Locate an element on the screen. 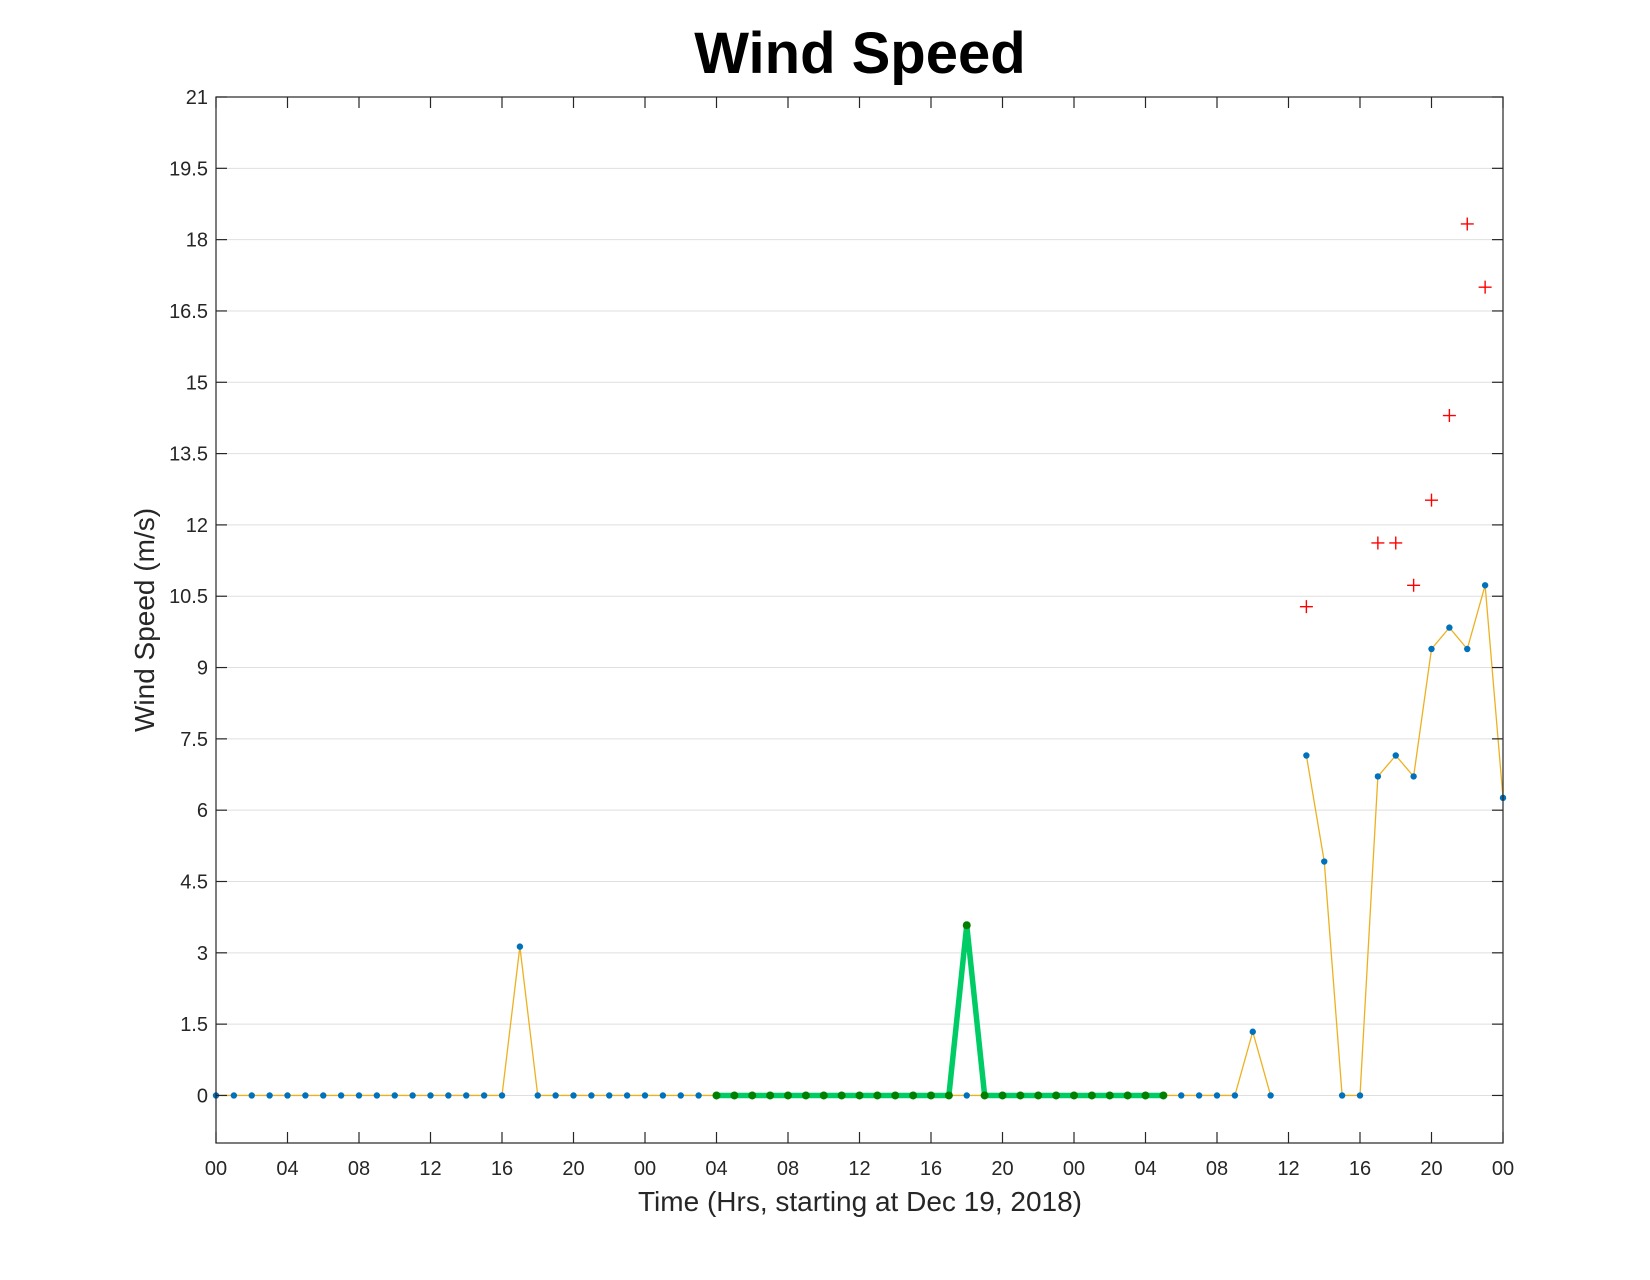 This screenshot has height=1280, width=1650. x-axis-label: Time (Hrs, starting at Dec 19, 2018) is located at coordinates (860, 1201).